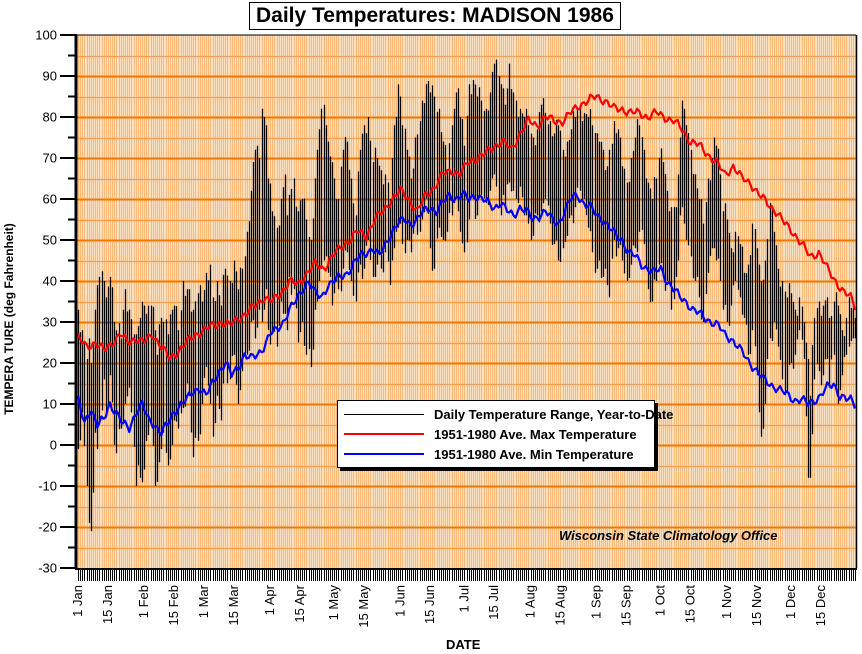 This screenshot has width=862, height=654. I want to click on x-tick-label: 15 Nov, so click(756, 606).